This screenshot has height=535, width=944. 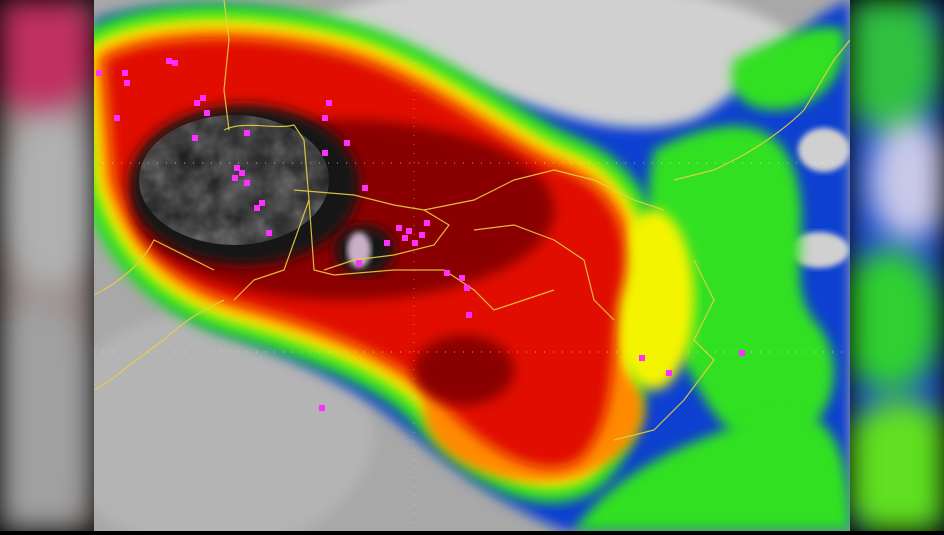 I want to click on blurred-side-panel-left, so click(x=47, y=265).